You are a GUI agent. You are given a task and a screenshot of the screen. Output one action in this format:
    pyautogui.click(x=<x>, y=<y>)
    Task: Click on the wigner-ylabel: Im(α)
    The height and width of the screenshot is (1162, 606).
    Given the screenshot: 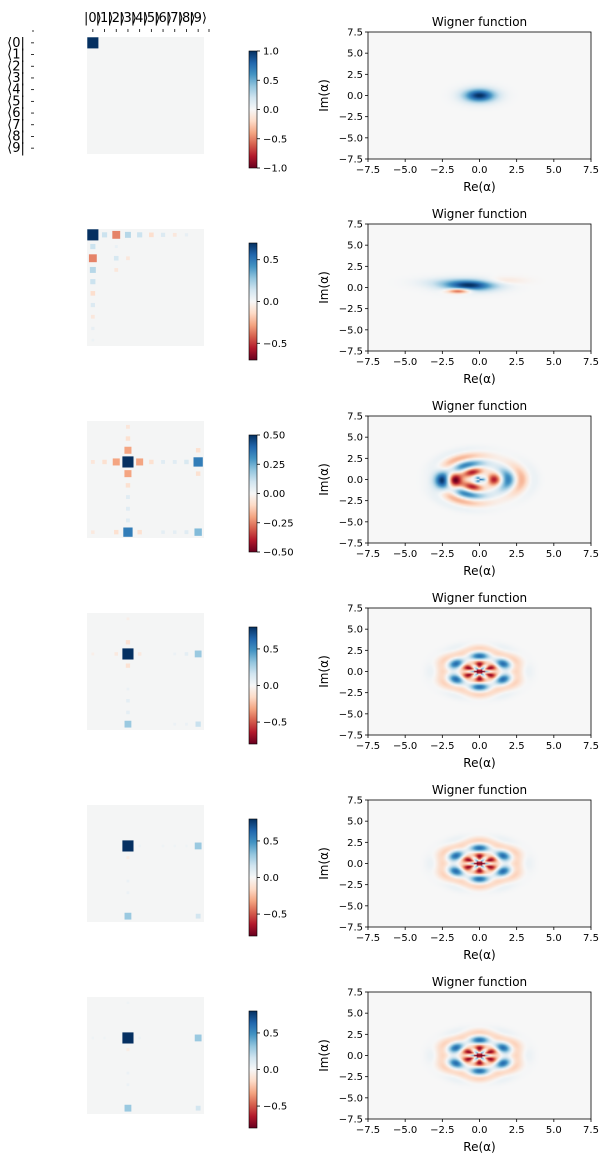 What is the action you would take?
    pyautogui.click(x=324, y=1055)
    